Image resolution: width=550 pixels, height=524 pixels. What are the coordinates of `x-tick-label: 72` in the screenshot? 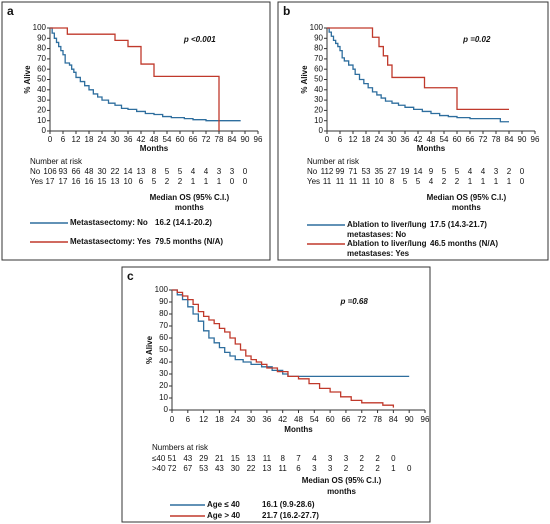 It's located at (361, 419).